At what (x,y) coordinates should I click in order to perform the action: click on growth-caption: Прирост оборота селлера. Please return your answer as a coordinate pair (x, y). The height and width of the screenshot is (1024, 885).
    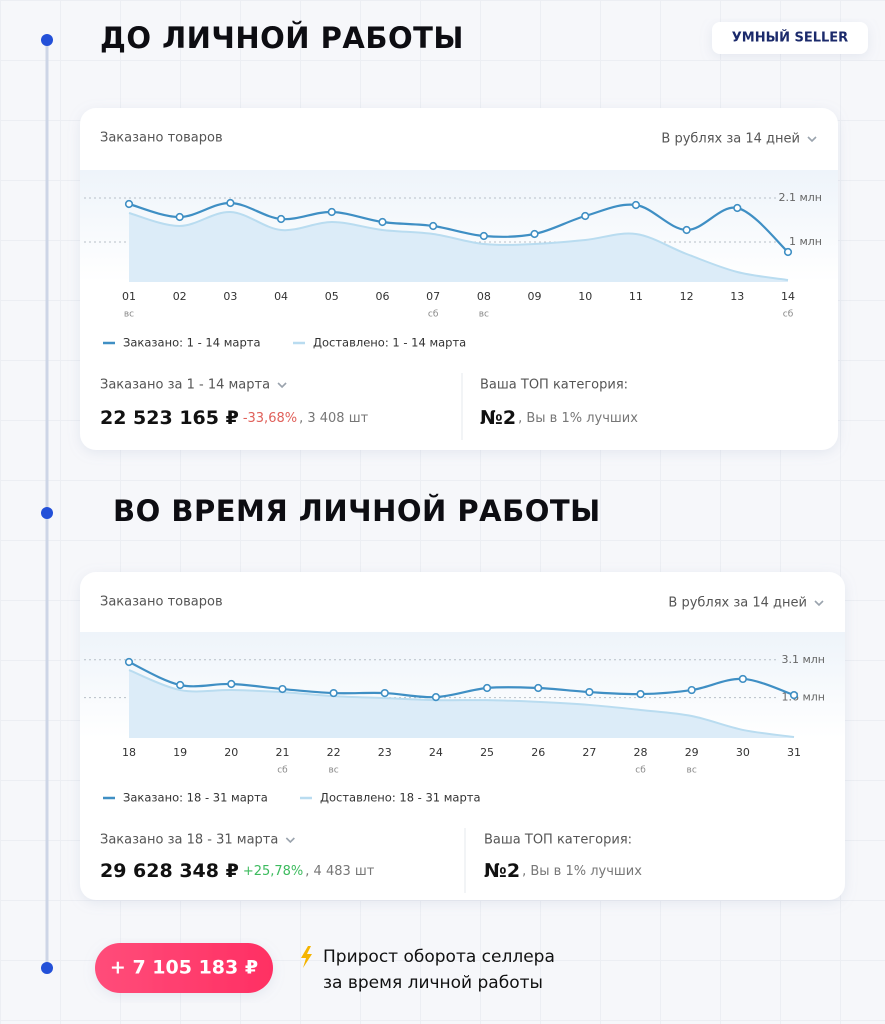
    Looking at the image, I should click on (439, 957).